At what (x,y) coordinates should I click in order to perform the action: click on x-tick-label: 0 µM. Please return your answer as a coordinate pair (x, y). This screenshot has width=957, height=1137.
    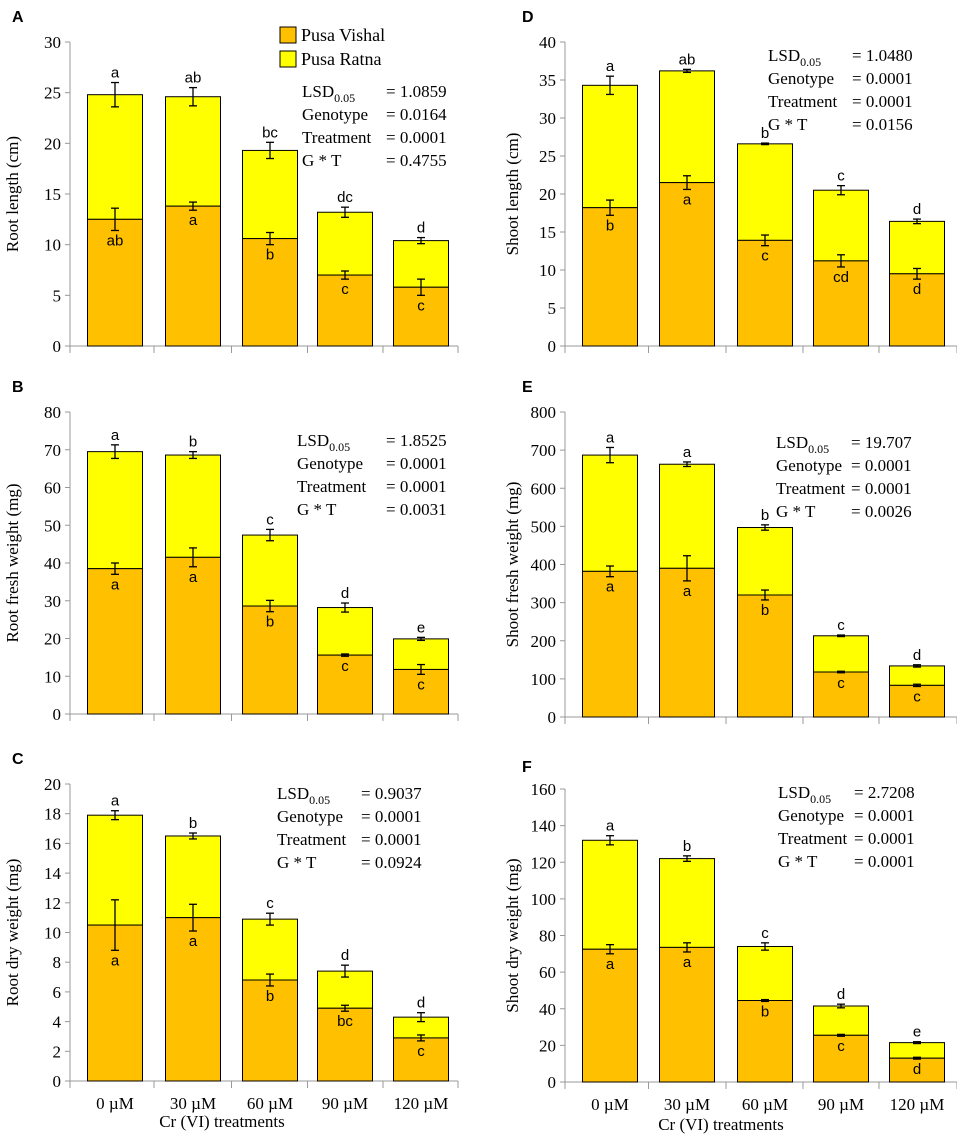
    Looking at the image, I should click on (610, 1104).